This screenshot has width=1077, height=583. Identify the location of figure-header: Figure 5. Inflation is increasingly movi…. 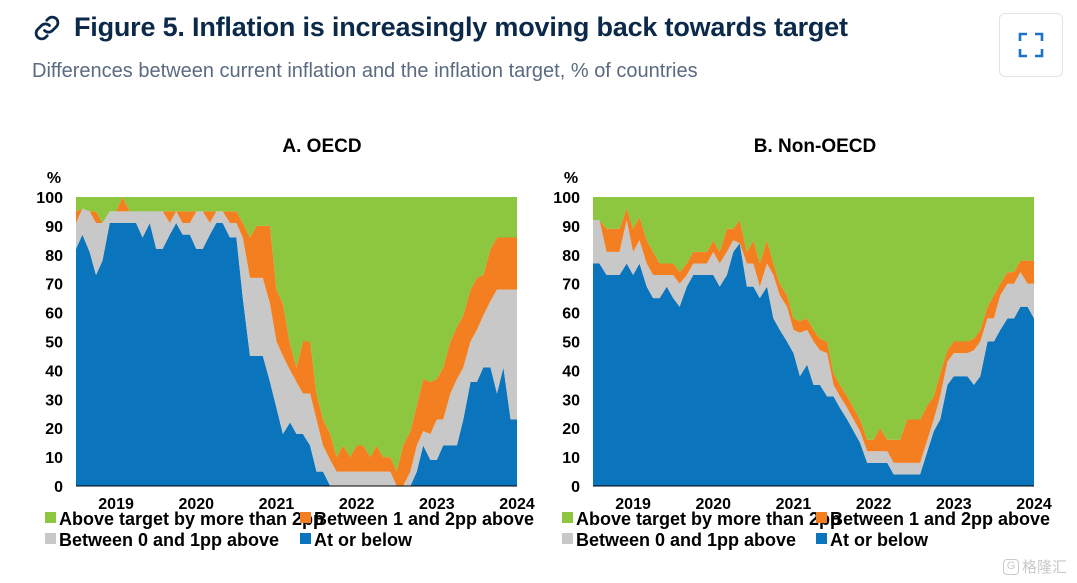
(512, 27).